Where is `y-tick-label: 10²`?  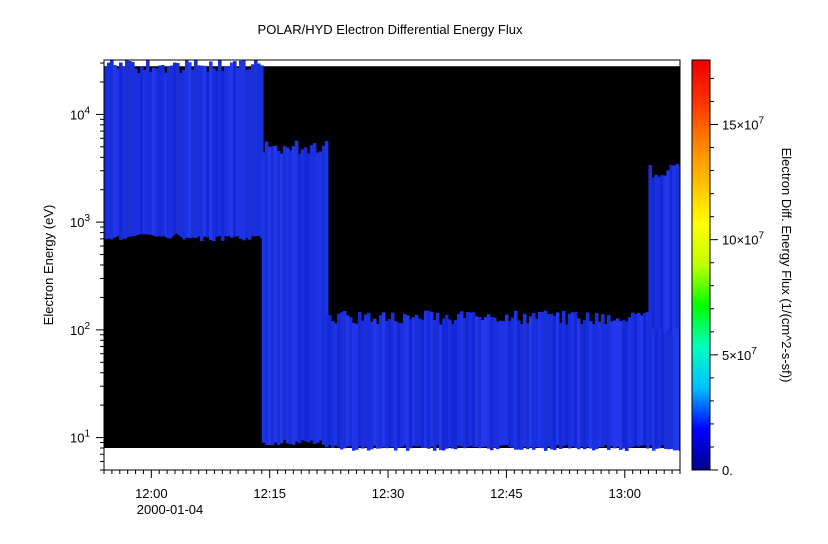
y-tick-label: 10² is located at coordinates (80, 329).